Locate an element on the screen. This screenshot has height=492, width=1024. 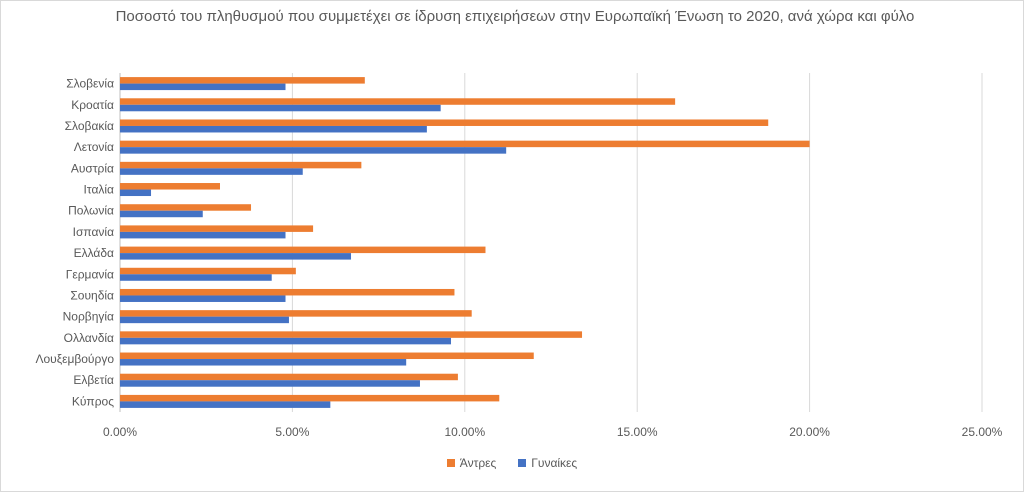
legend-label-men: Άντρες is located at coordinates (478, 463).